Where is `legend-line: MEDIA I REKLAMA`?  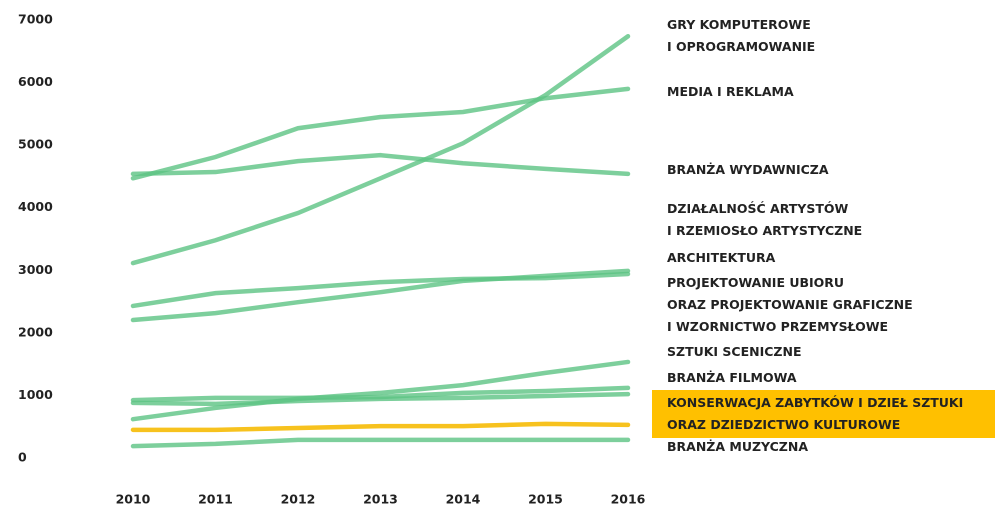 legend-line: MEDIA I REKLAMA is located at coordinates (730, 91).